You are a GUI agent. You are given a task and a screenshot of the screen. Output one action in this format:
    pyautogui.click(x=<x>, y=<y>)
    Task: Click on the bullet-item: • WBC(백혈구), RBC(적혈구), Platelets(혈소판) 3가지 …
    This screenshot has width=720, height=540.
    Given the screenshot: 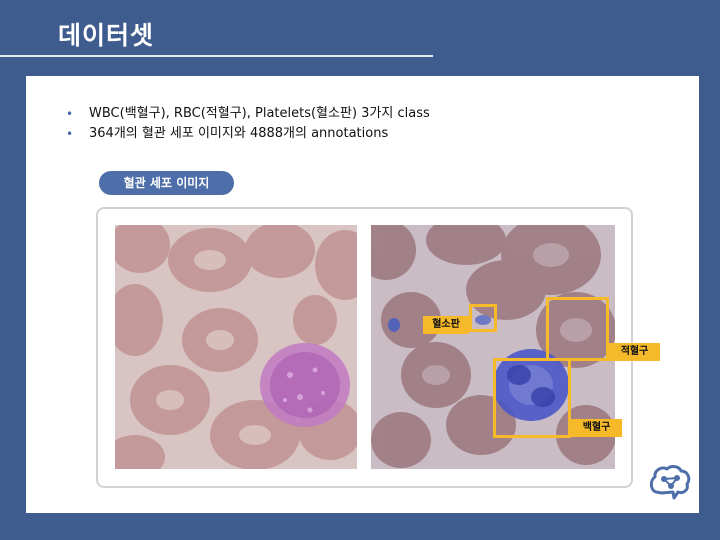 What is the action you would take?
    pyautogui.click(x=246, y=114)
    